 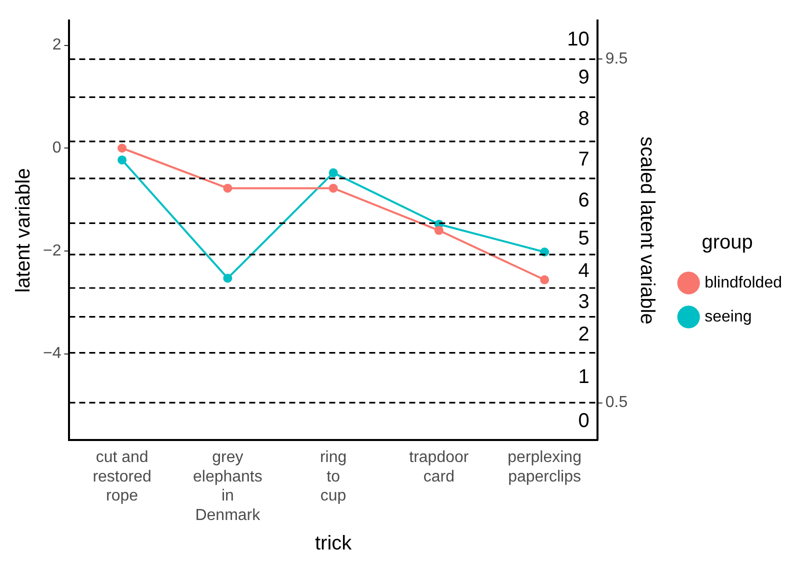 I want to click on legend-title: group, so click(x=727, y=243).